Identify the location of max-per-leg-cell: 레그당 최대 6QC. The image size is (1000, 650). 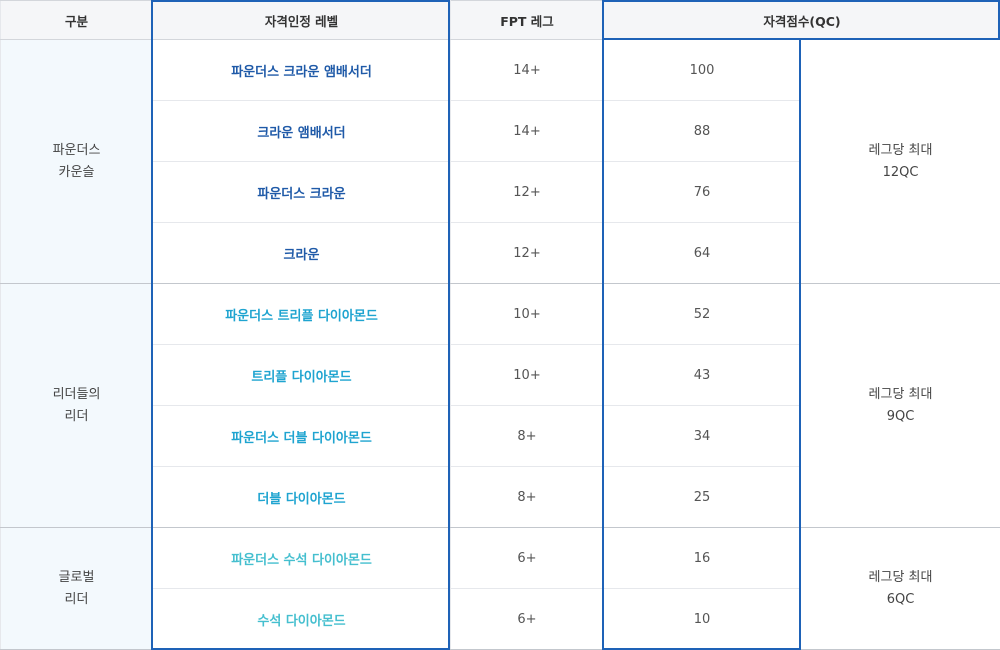
(899, 588).